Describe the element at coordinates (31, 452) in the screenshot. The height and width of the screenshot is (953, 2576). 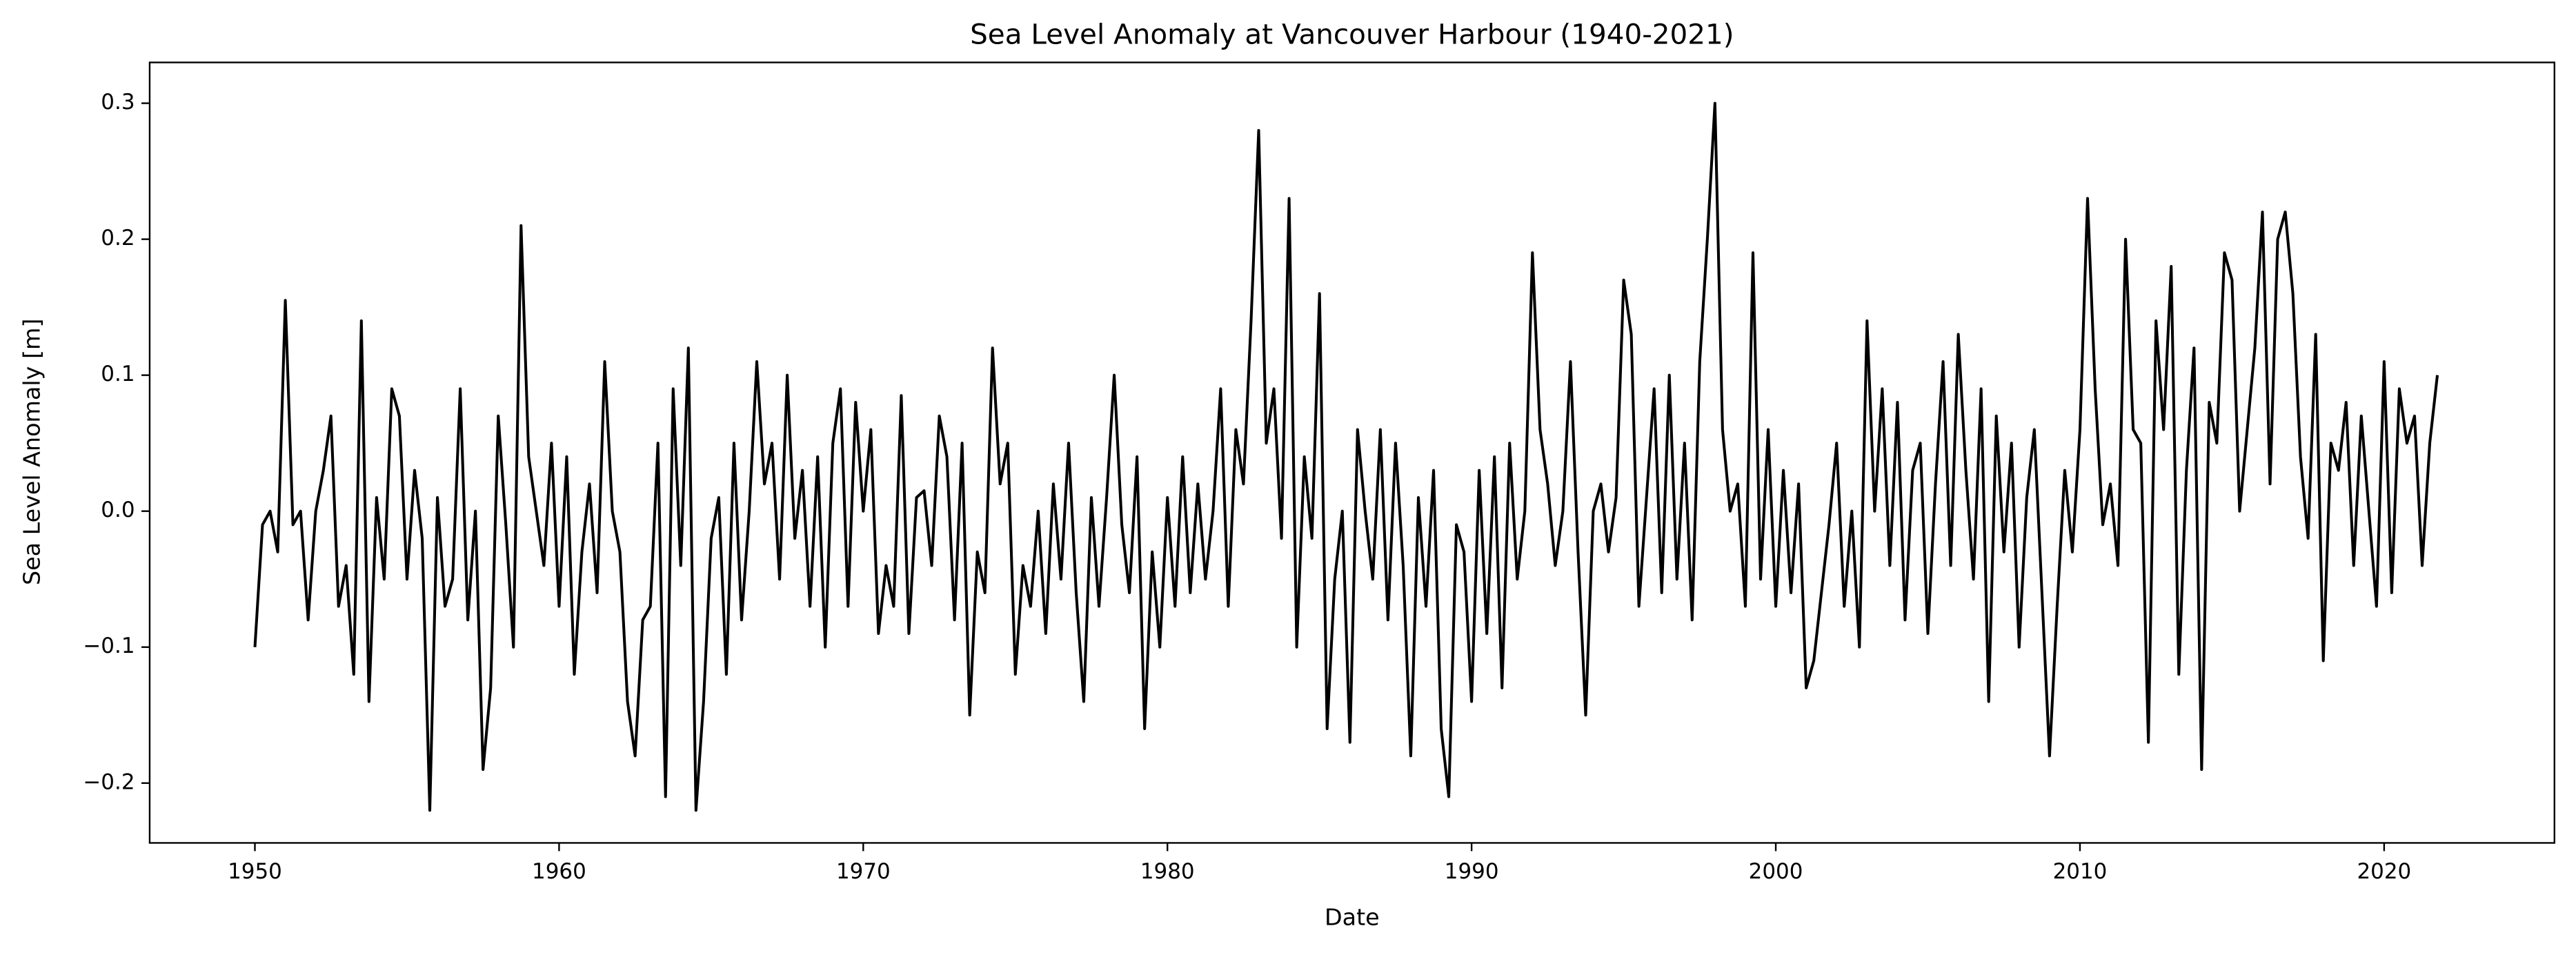
I see `y-axis-label: Sea Level Anomaly [m]` at that location.